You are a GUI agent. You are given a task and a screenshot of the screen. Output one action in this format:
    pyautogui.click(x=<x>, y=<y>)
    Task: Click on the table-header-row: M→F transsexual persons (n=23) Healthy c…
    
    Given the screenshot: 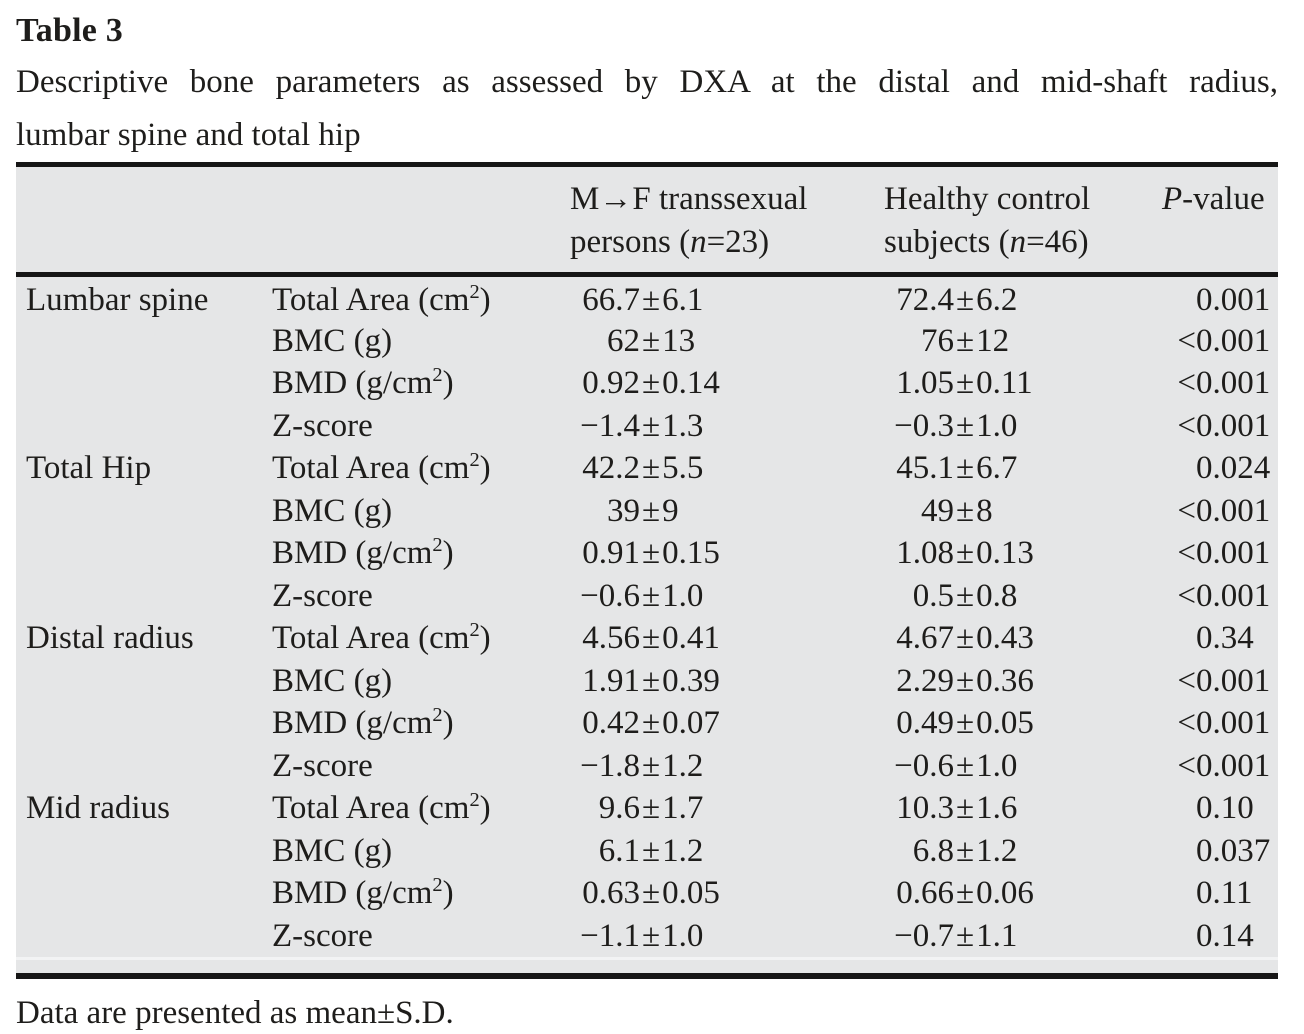 What is the action you would take?
    pyautogui.click(x=647, y=219)
    